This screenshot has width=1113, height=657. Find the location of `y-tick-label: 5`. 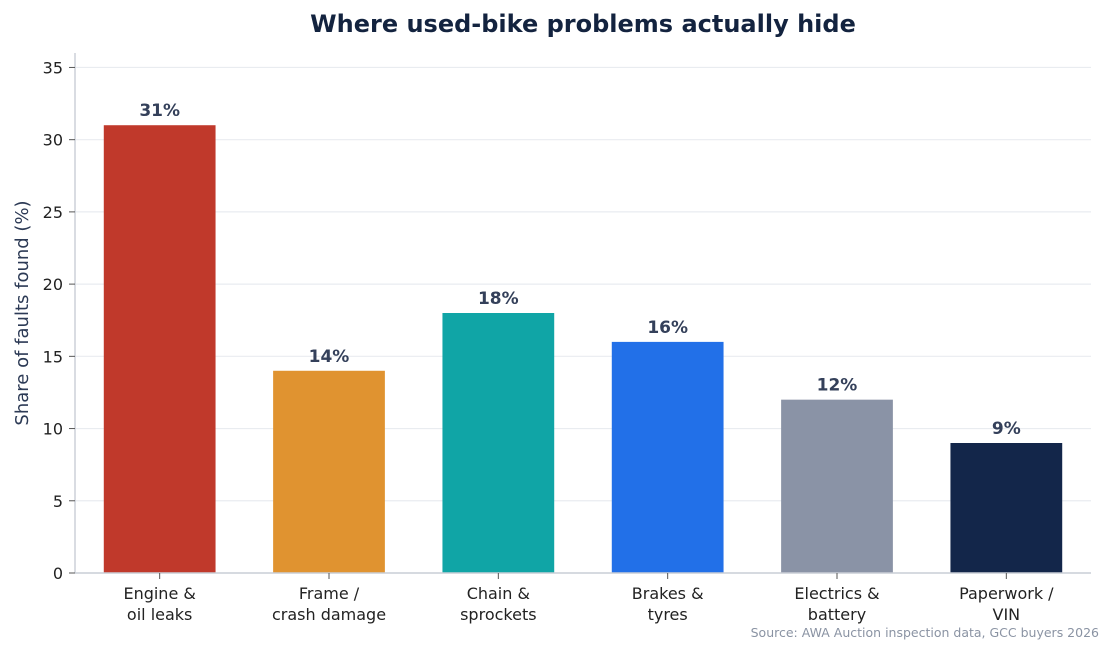

y-tick-label: 5 is located at coordinates (58, 501).